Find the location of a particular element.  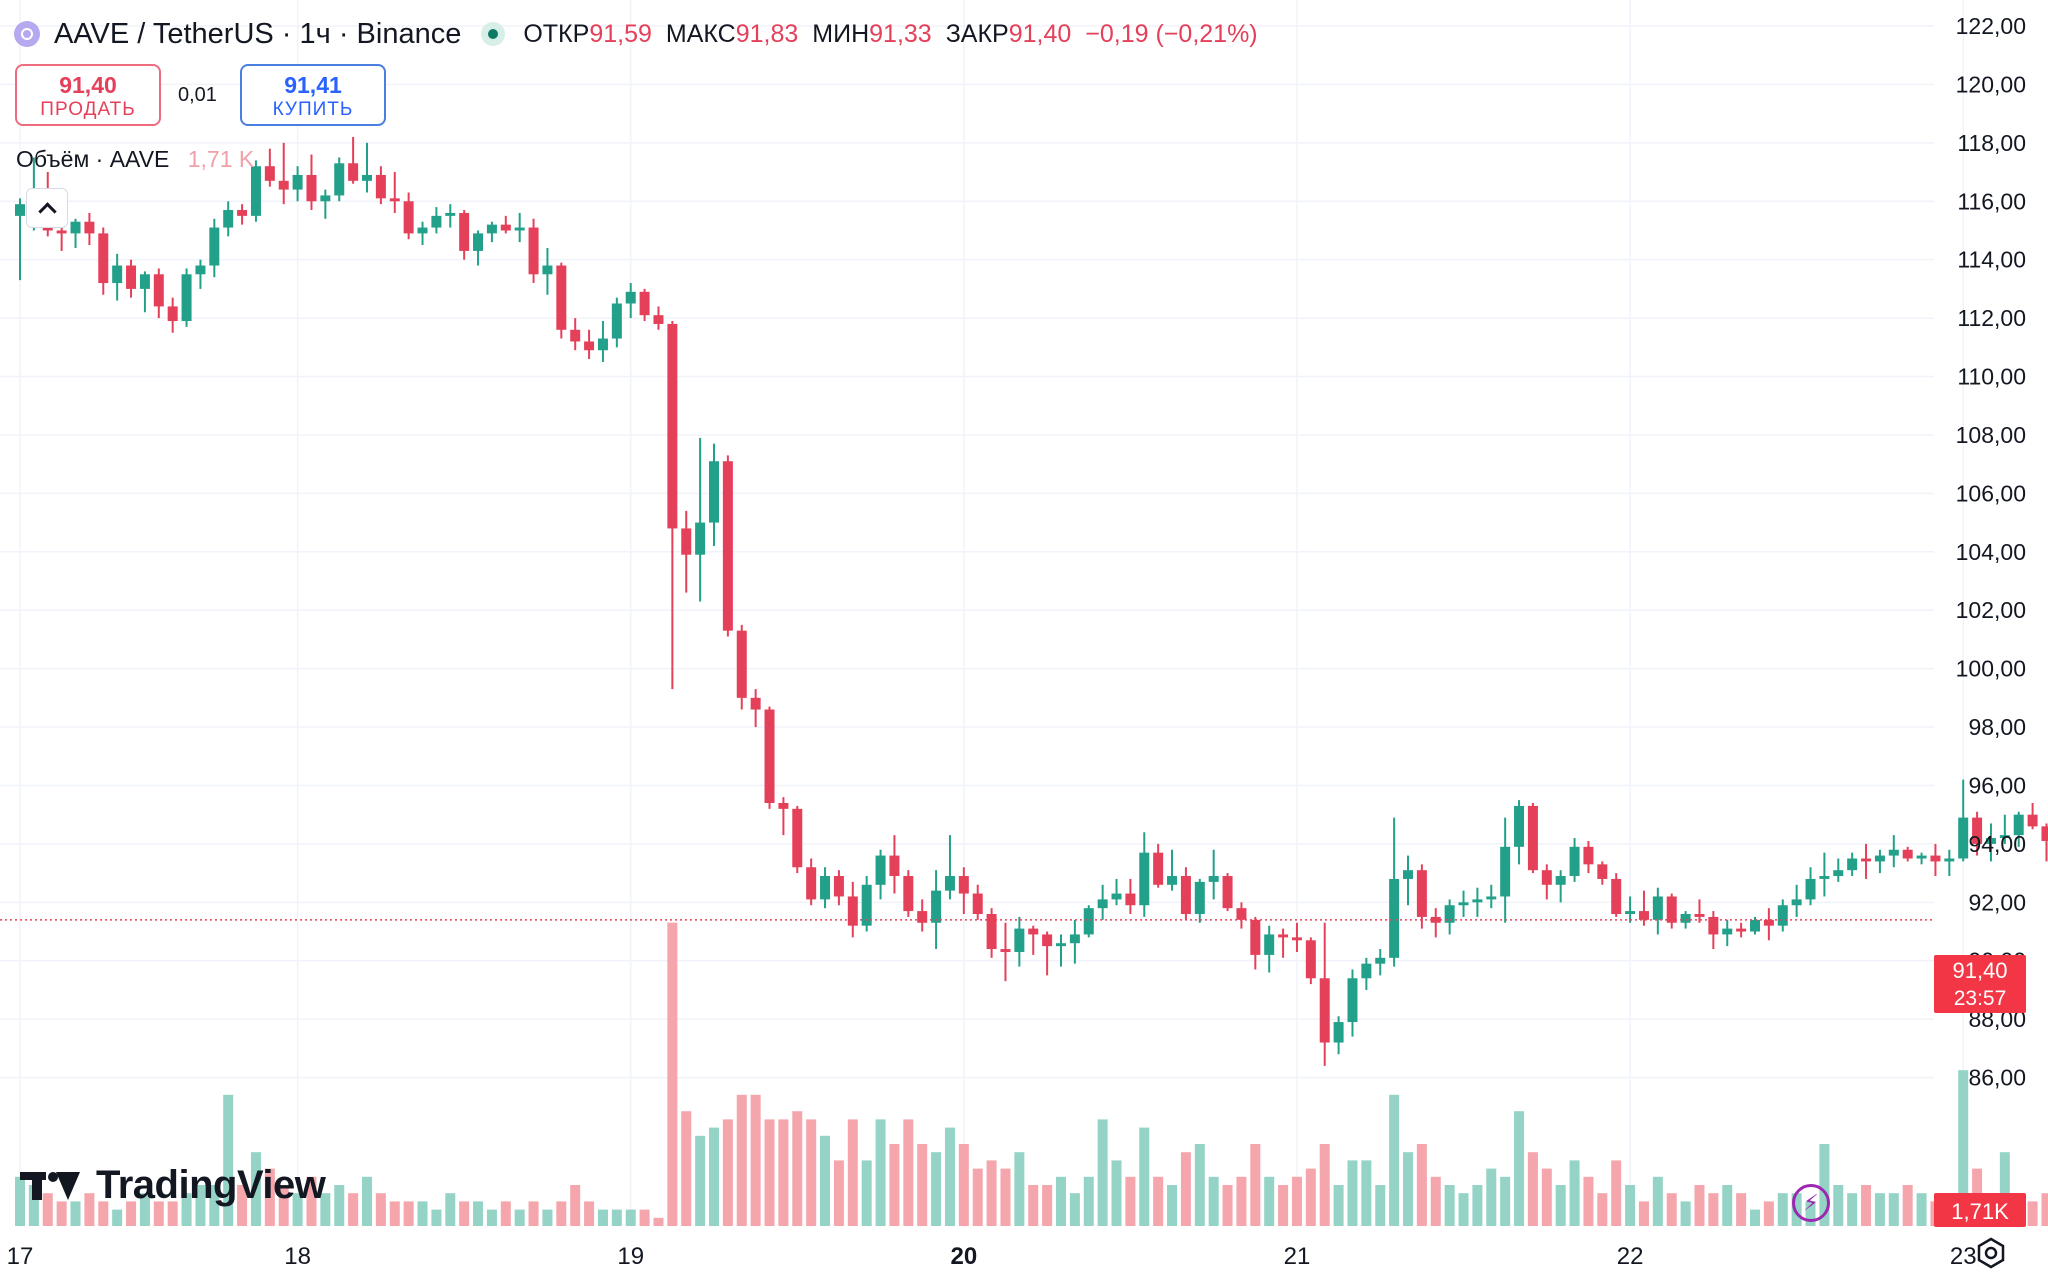

volume-tag: 1,71K is located at coordinates (1980, 1210).